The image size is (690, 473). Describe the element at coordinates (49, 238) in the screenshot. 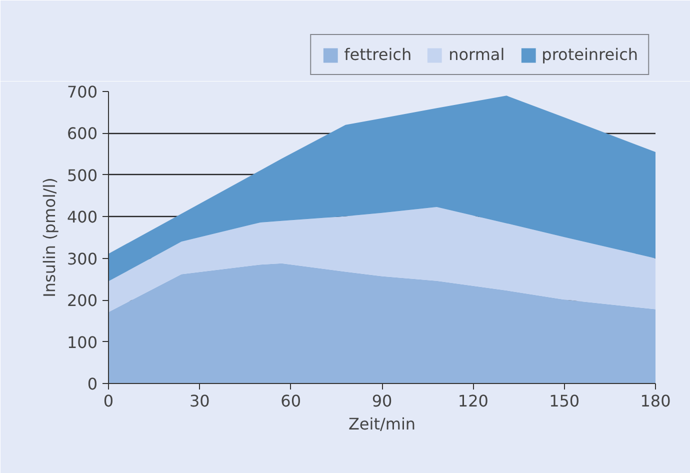

I see `y-axis-title: Insulin (pmol/l)` at that location.